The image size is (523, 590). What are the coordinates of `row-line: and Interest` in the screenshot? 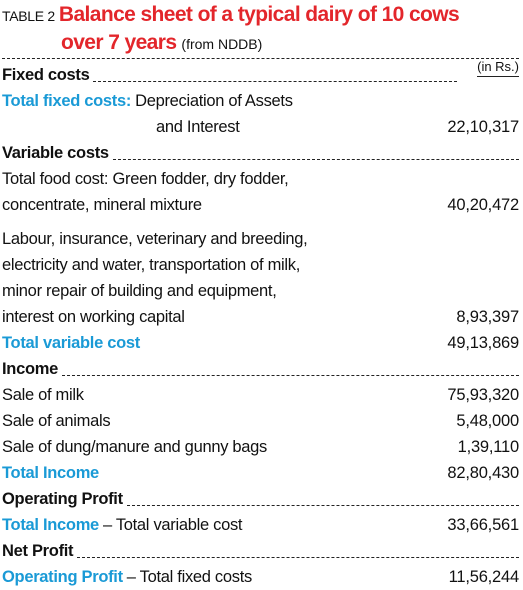 It's located at (198, 127).